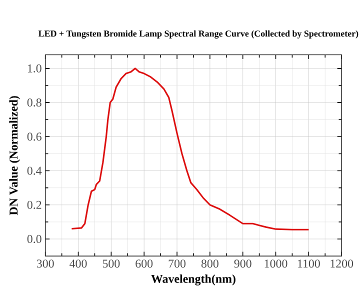 The width and height of the screenshot is (360, 300). I want to click on x-axis-title: Wavelength(nm), so click(193, 280).